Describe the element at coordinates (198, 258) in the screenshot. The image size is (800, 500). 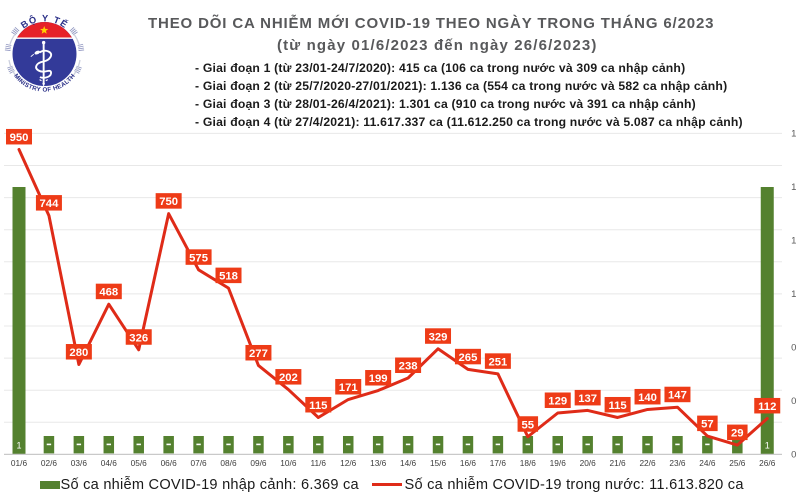
I see `svg-text: 575` at that location.